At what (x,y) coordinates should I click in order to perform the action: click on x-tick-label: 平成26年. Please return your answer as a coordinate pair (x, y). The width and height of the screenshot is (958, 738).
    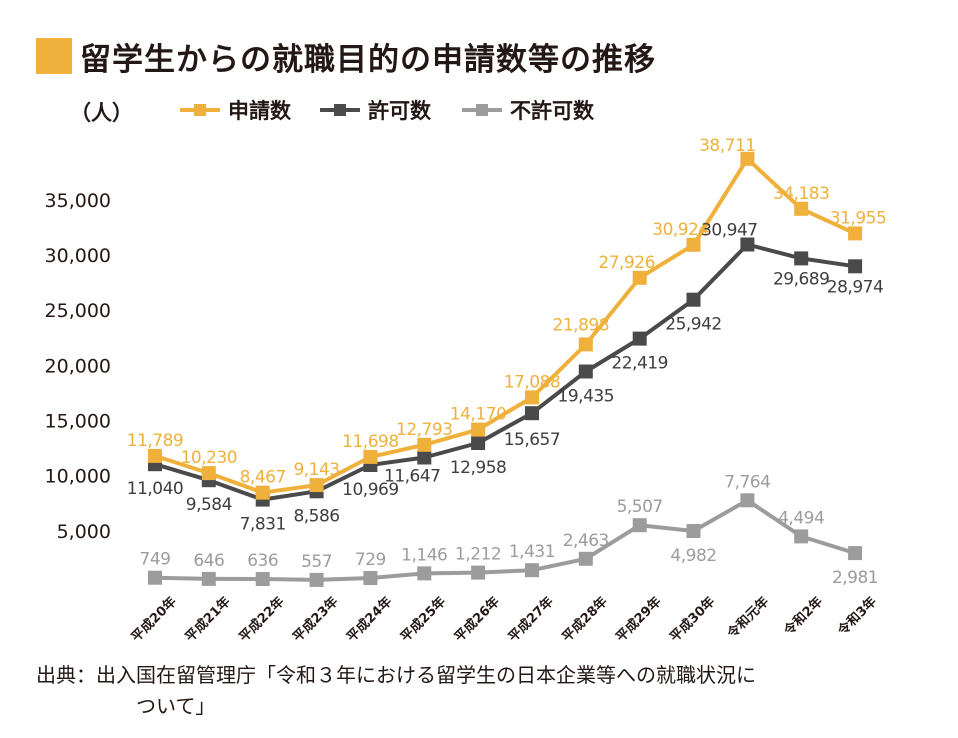
    Looking at the image, I should click on (477, 620).